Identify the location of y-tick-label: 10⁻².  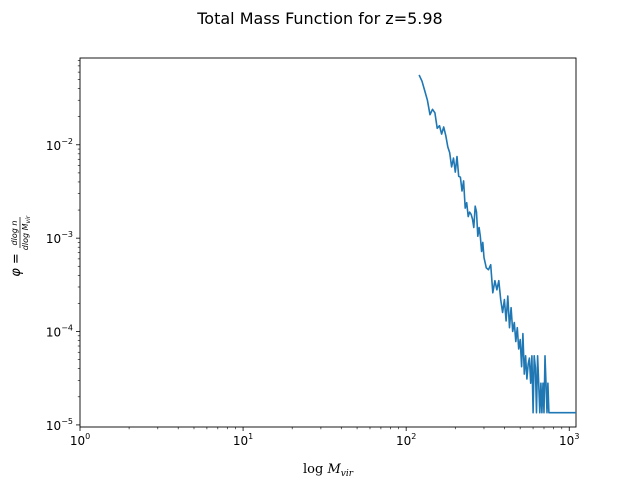
(59, 145).